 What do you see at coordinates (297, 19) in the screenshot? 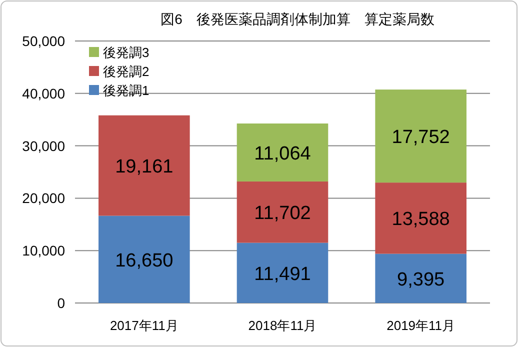
I see `chart-title: 図6 後発医薬品調剤体制加算 算定薬局数` at bounding box center [297, 19].